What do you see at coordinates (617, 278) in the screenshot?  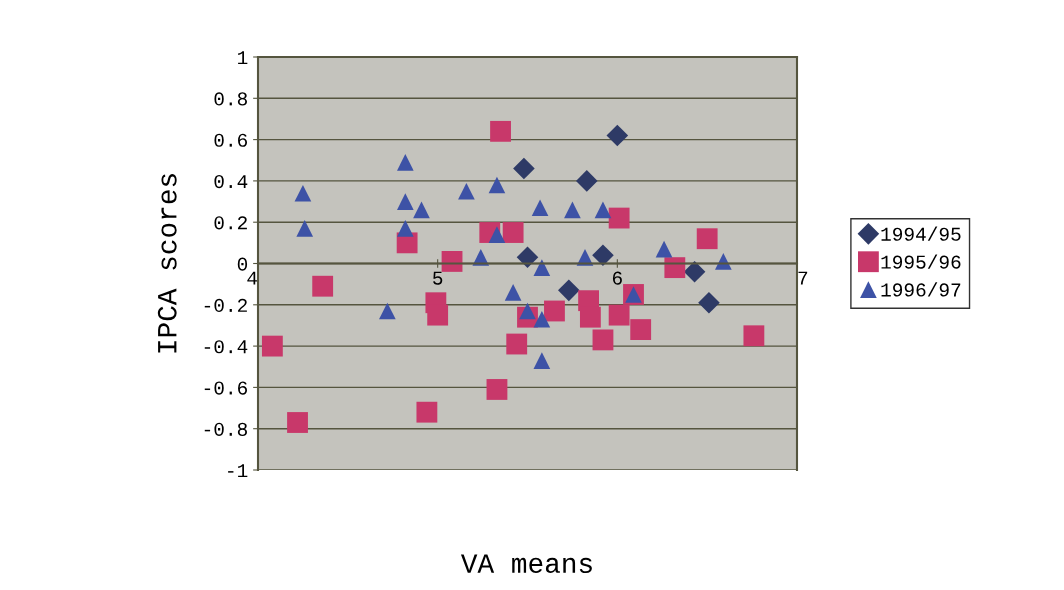 I see `x-tick-label: 6` at bounding box center [617, 278].